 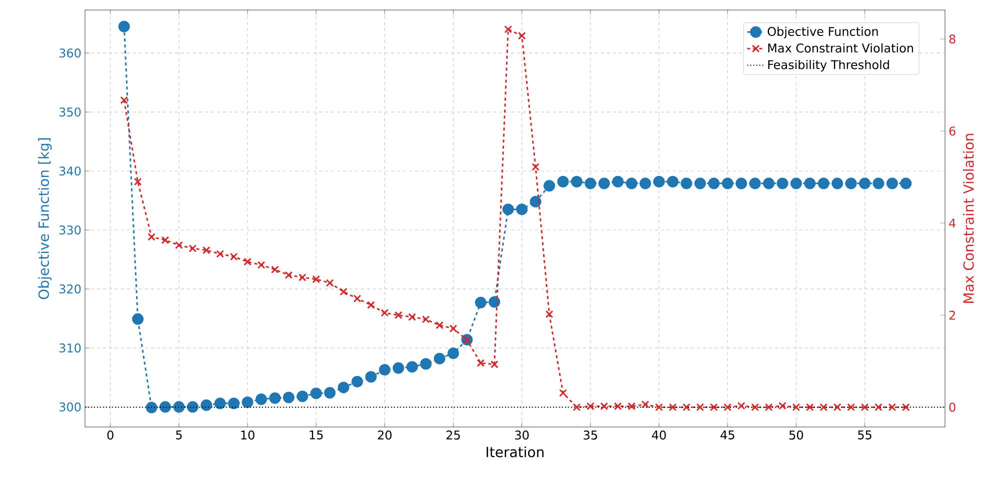 What do you see at coordinates (865, 435) in the screenshot?
I see `x-tick-label: 55` at bounding box center [865, 435].